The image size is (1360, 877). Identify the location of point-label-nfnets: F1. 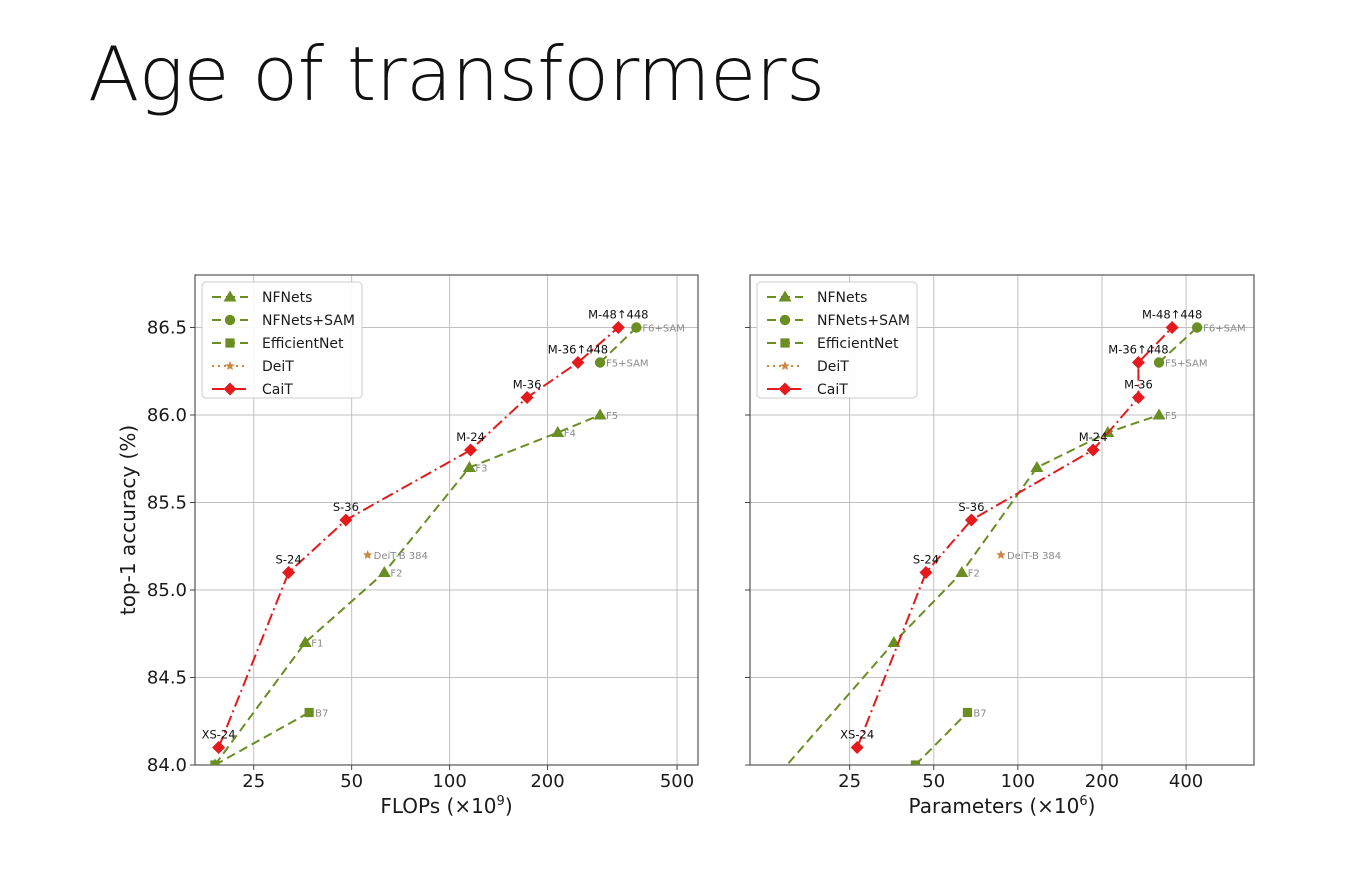
(317, 644).